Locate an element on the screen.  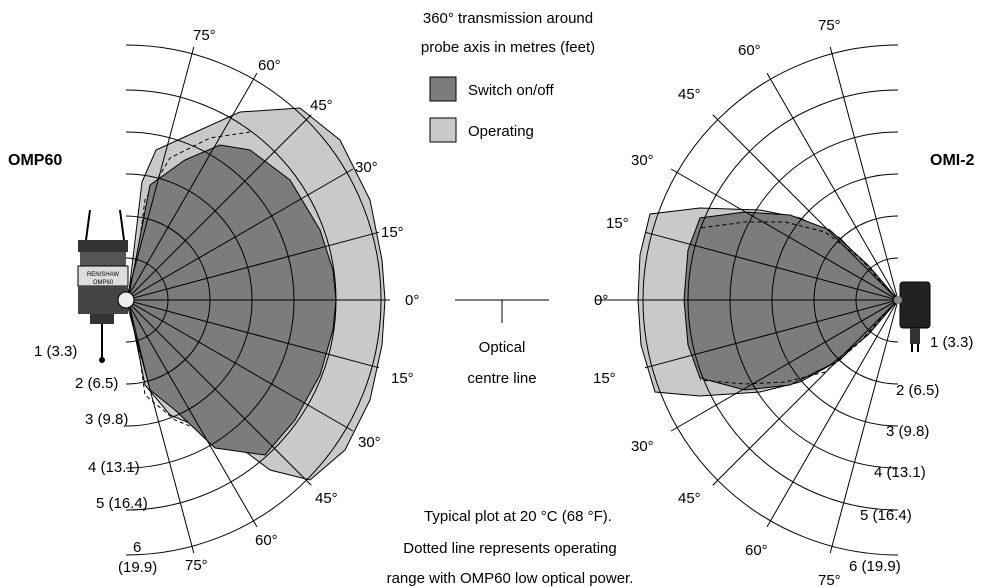
left-range-3: 3 (9.8) is located at coordinates (106, 419).